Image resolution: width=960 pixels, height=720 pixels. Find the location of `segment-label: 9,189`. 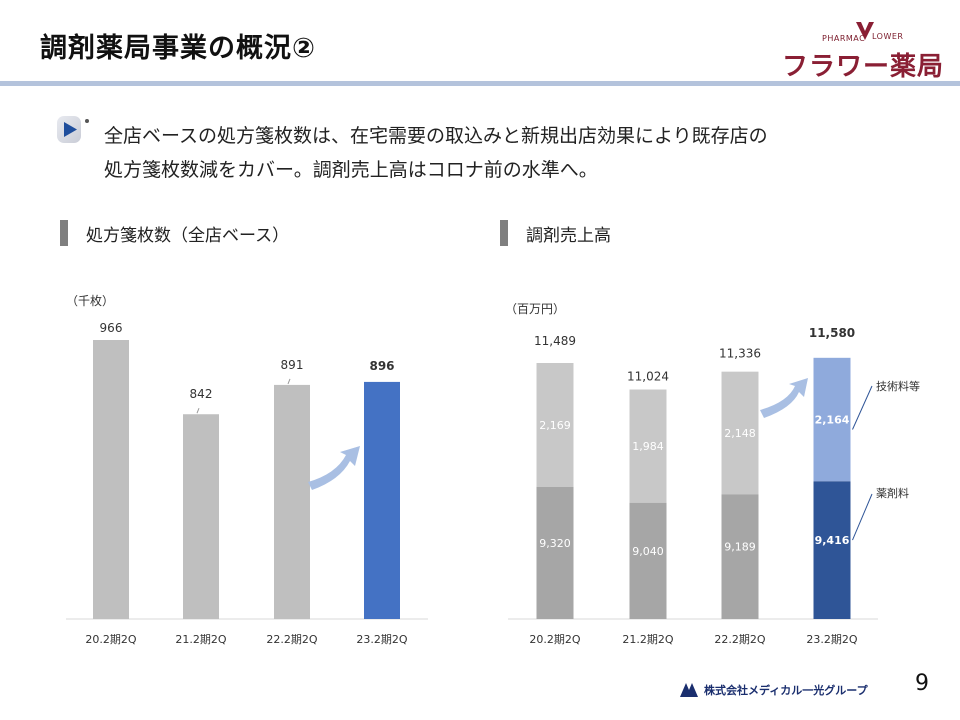

segment-label: 9,189 is located at coordinates (740, 547).